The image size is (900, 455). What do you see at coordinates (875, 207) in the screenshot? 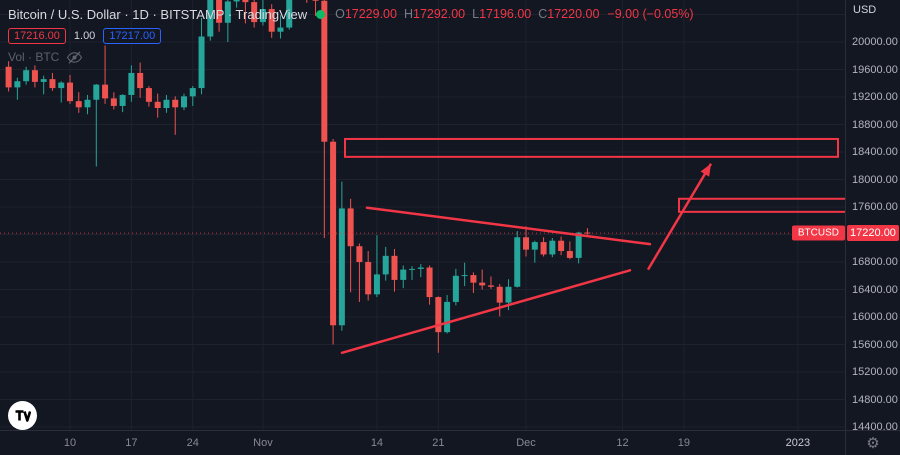
I see `price-axis-label: 17600.00` at bounding box center [875, 207].